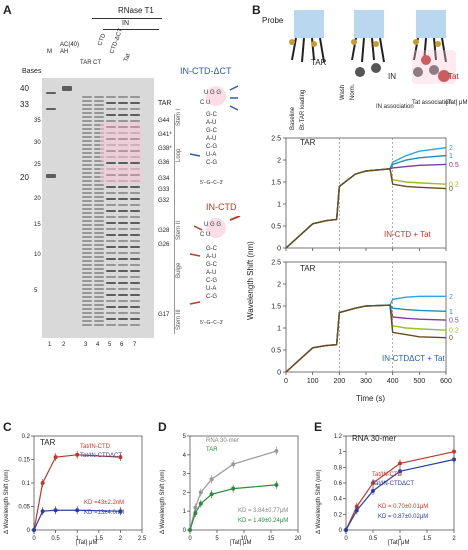 This screenshot has width=468, height=550. Describe the element at coordinates (102, 40) in the screenshot. I see `lane-ctd: CTD` at that location.